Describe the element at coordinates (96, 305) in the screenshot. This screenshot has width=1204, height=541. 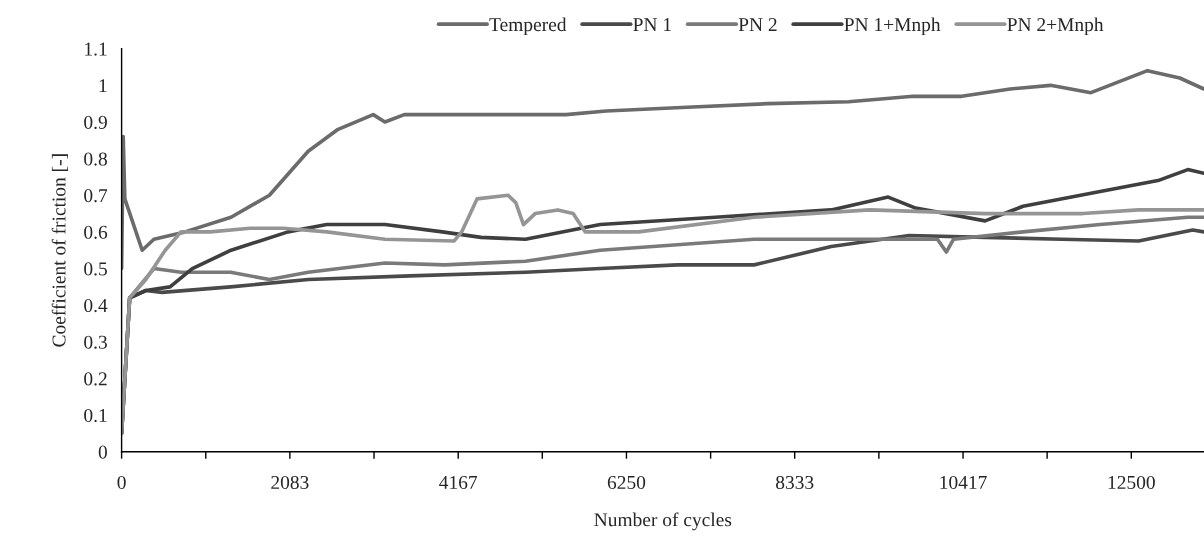
I see `y-tick-label: 0.4` at that location.